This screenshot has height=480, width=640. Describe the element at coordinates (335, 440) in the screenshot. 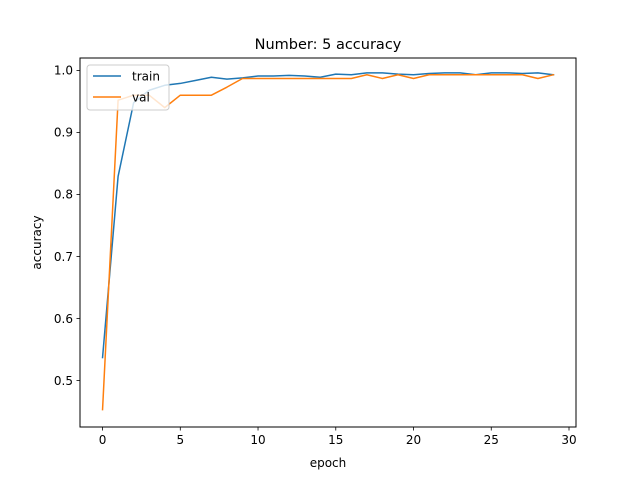

I see `x-tick-label: 15` at that location.